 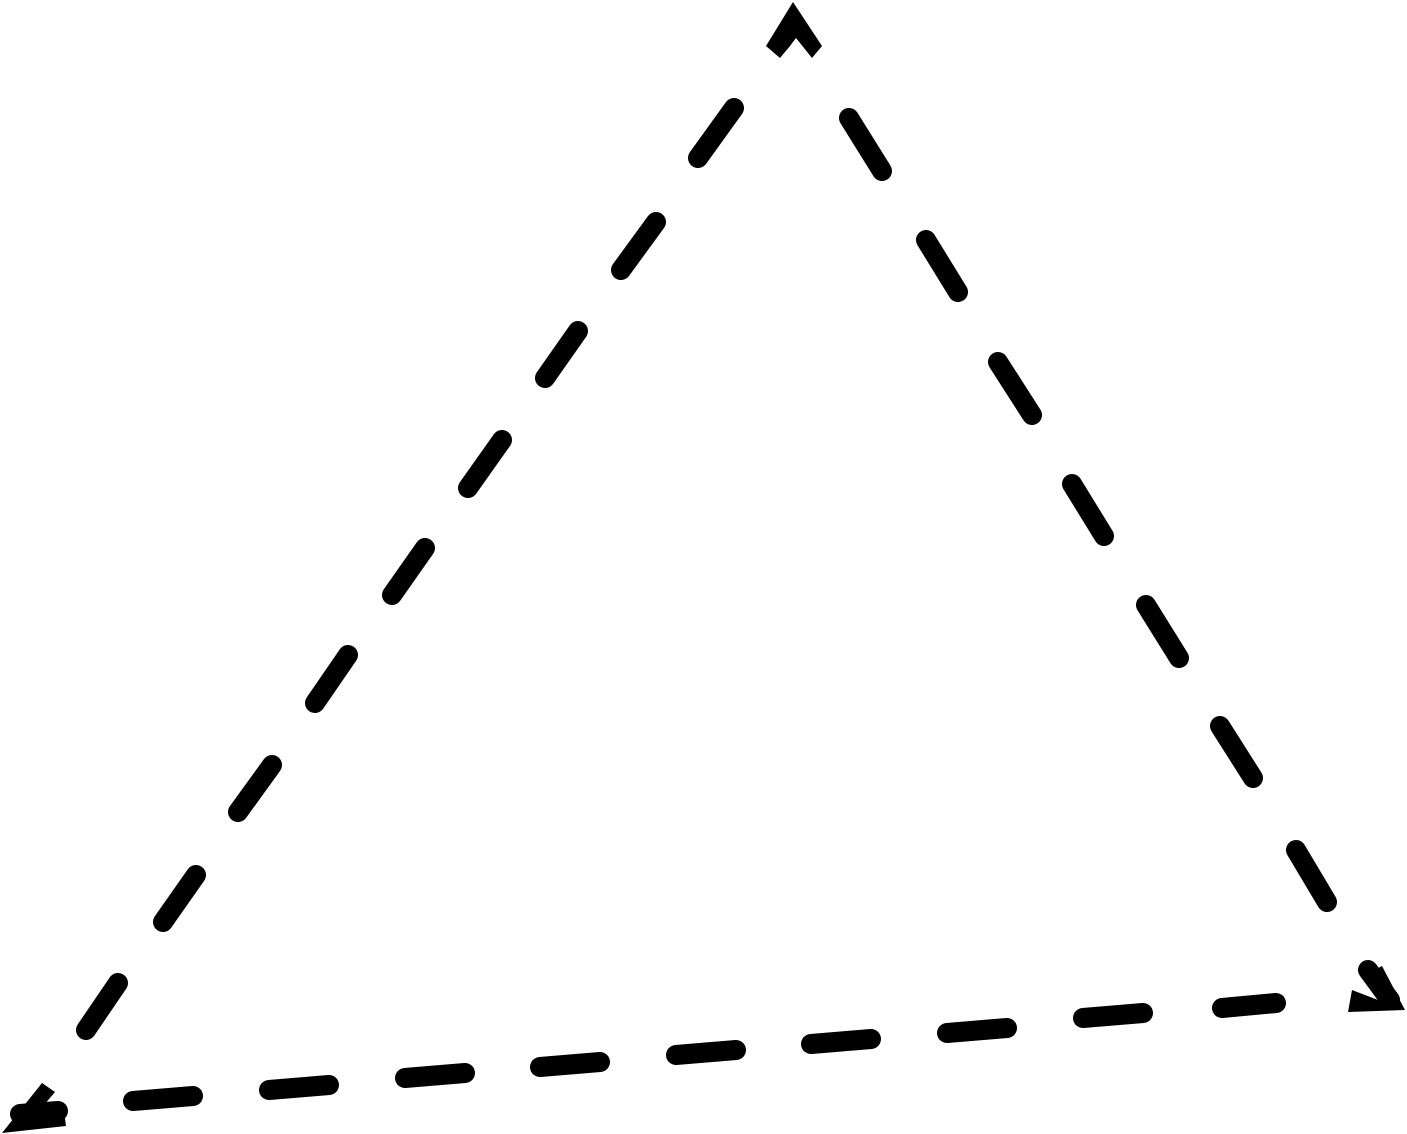 What do you see at coordinates (34, 1108) in the screenshot?
I see `bottom-left-corner-arrowhead` at bounding box center [34, 1108].